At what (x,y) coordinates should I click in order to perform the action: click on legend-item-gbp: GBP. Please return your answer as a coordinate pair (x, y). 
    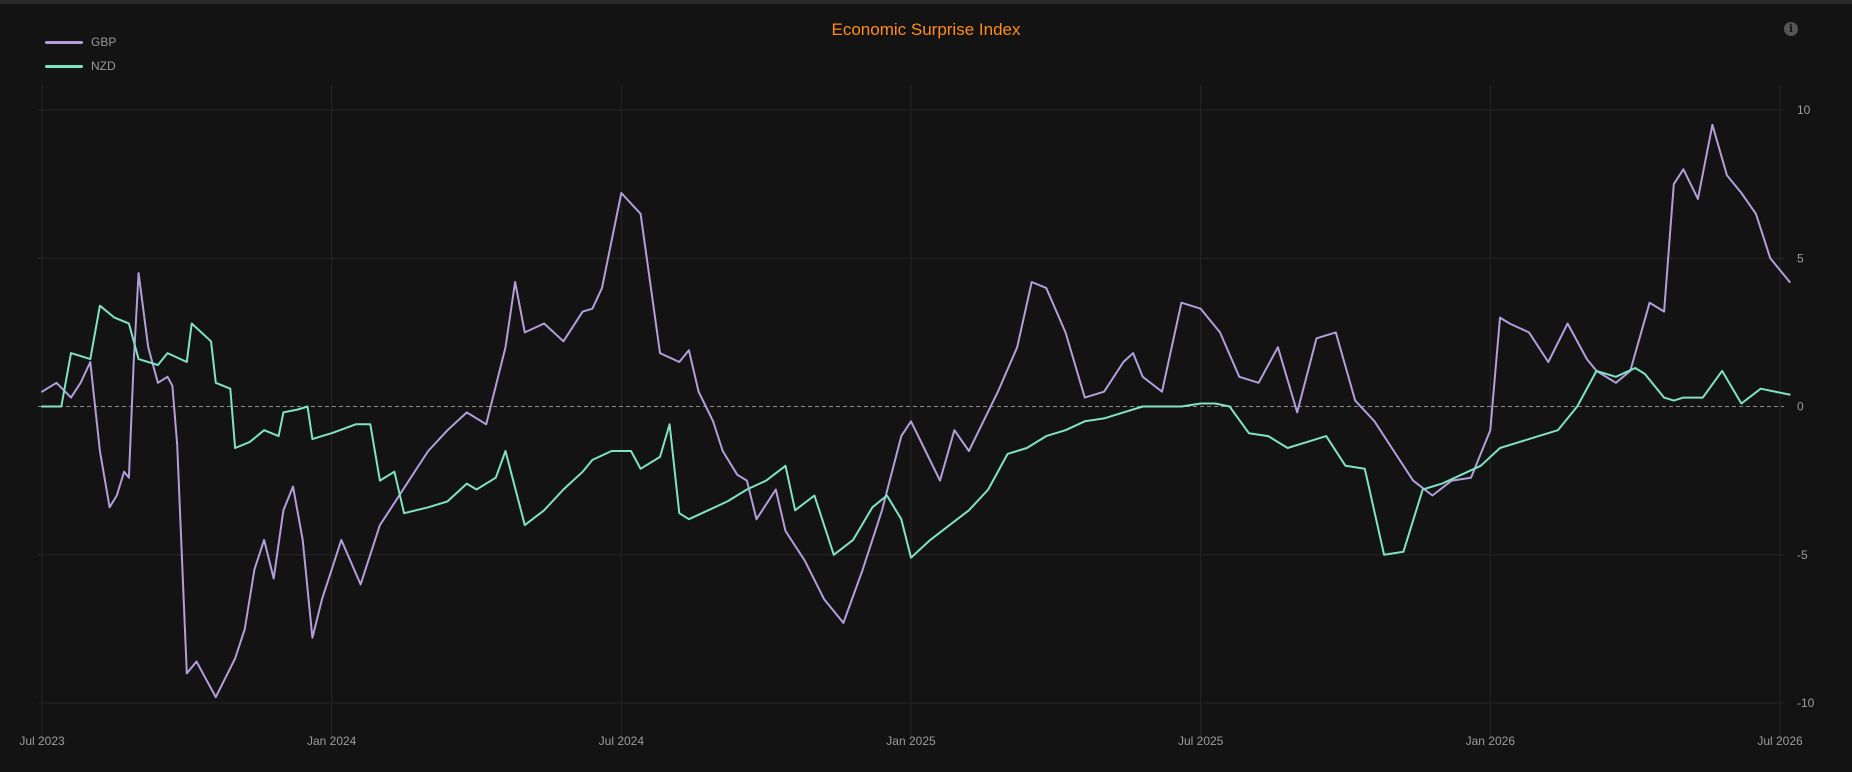
    Looking at the image, I should click on (80, 42).